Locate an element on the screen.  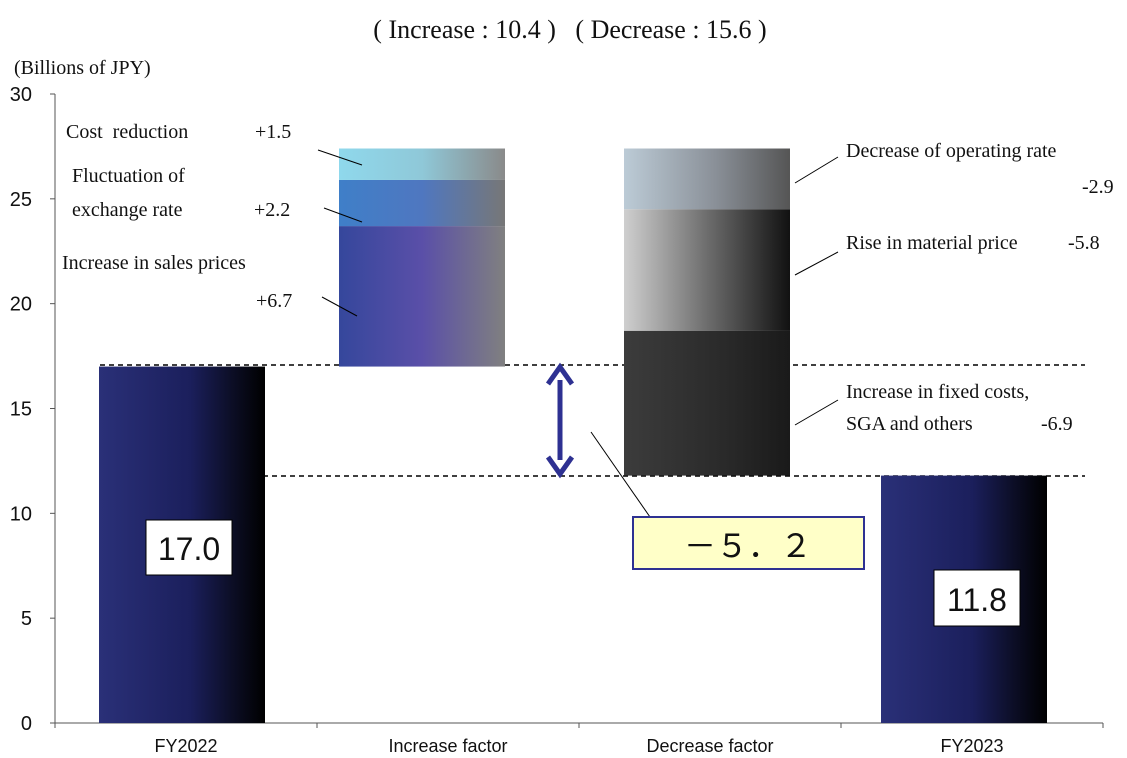
cost-reduction-label: Cost reduction is located at coordinates (127, 132).